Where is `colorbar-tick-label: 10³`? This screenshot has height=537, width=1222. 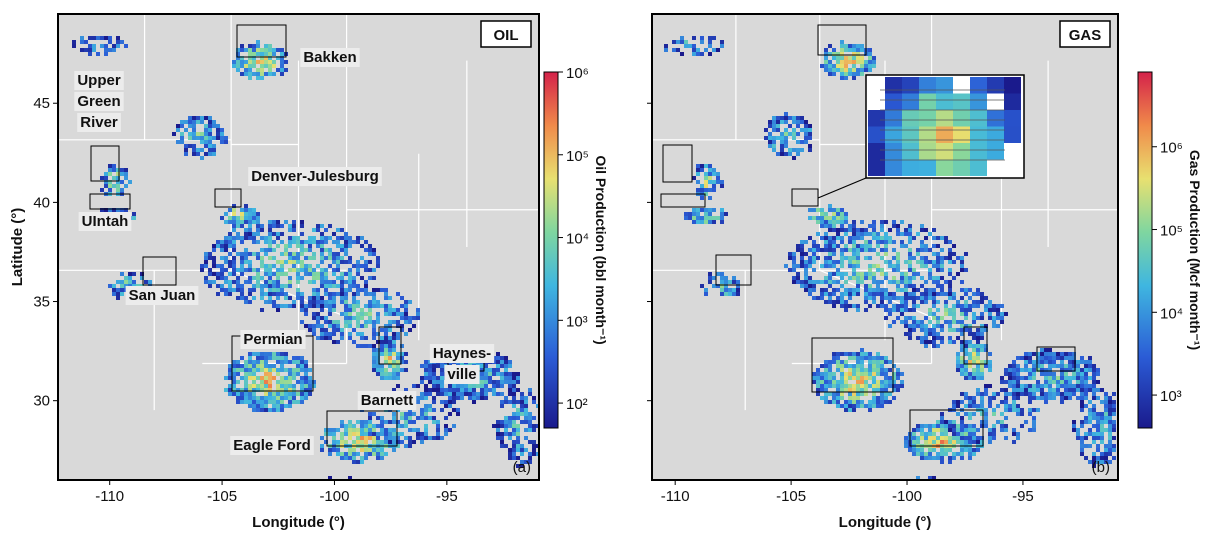 colorbar-tick-label: 10³ is located at coordinates (577, 321).